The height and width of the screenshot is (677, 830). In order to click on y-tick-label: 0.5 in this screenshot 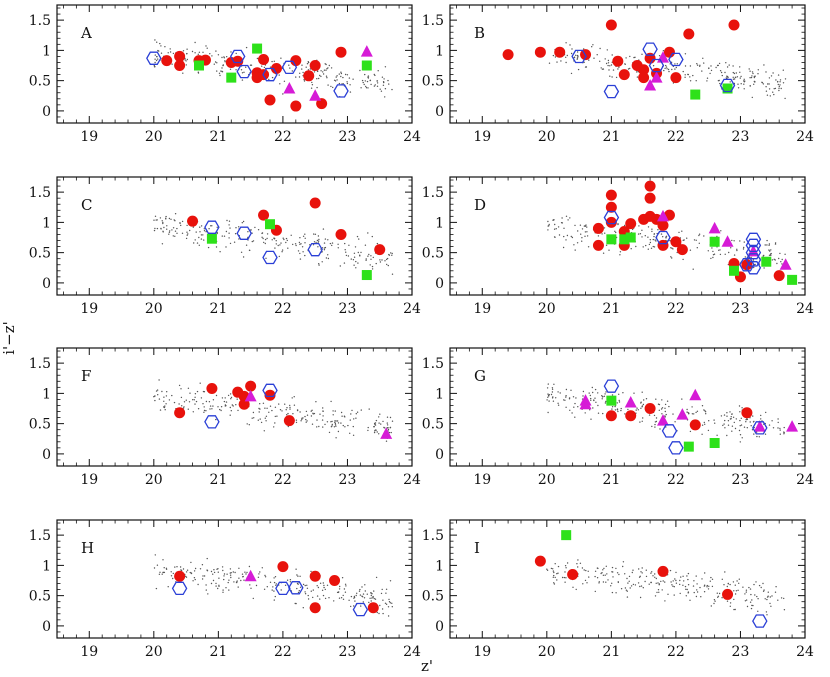, I will do `click(433, 597)`.